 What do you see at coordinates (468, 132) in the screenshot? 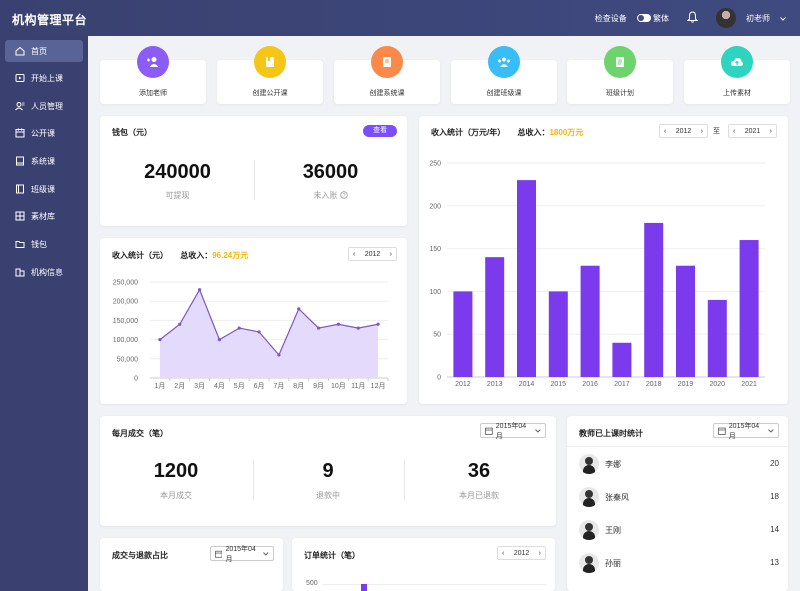
I see `income-year-title: 收入统计（万元/年）` at bounding box center [468, 132].